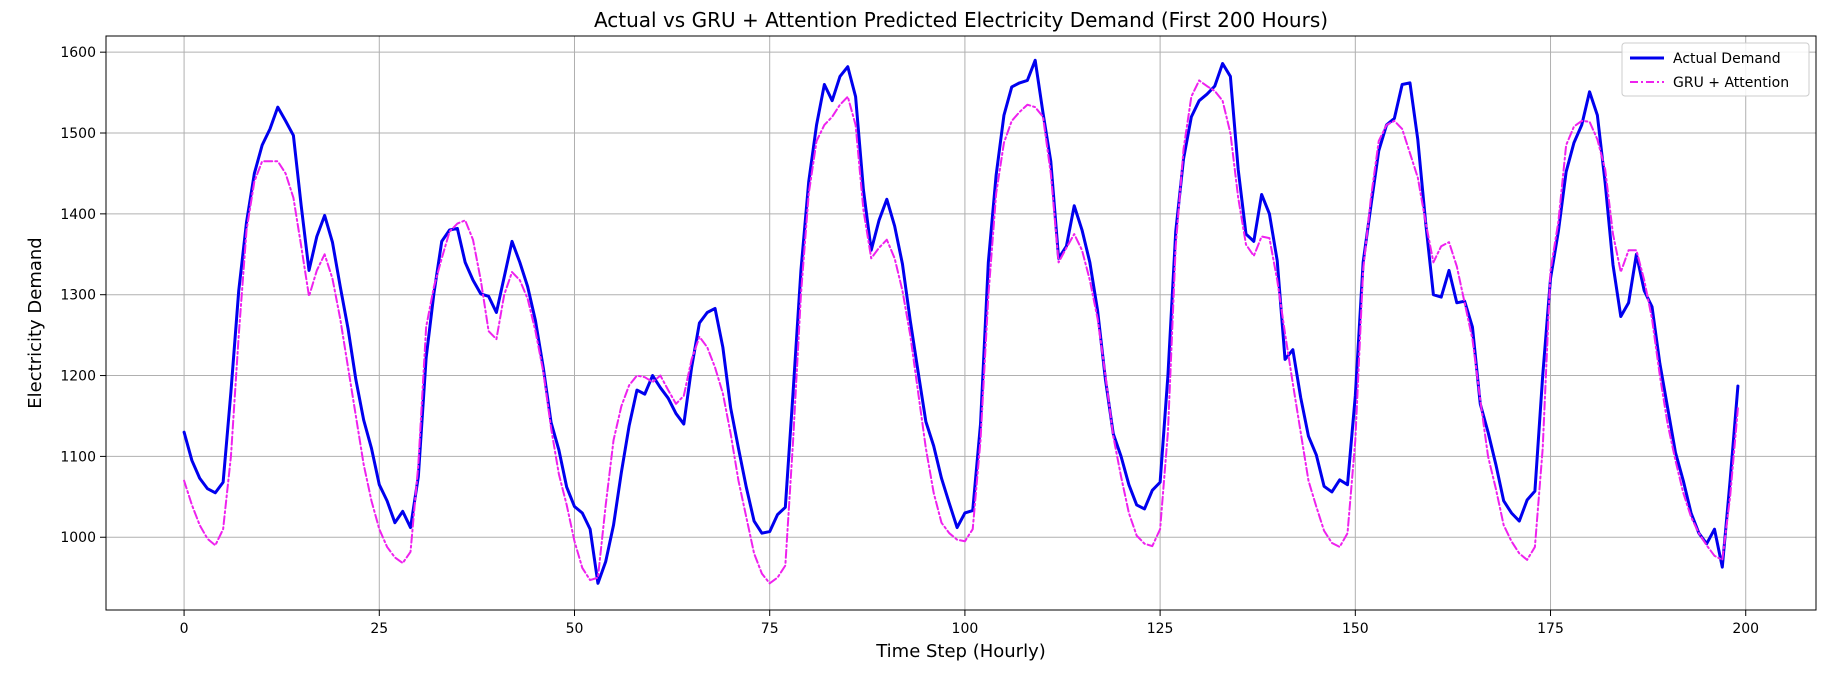 Image resolution: width=1846 pixels, height=684 pixels. What do you see at coordinates (1745, 629) in the screenshot?
I see `x-tick-label: 200` at bounding box center [1745, 629].